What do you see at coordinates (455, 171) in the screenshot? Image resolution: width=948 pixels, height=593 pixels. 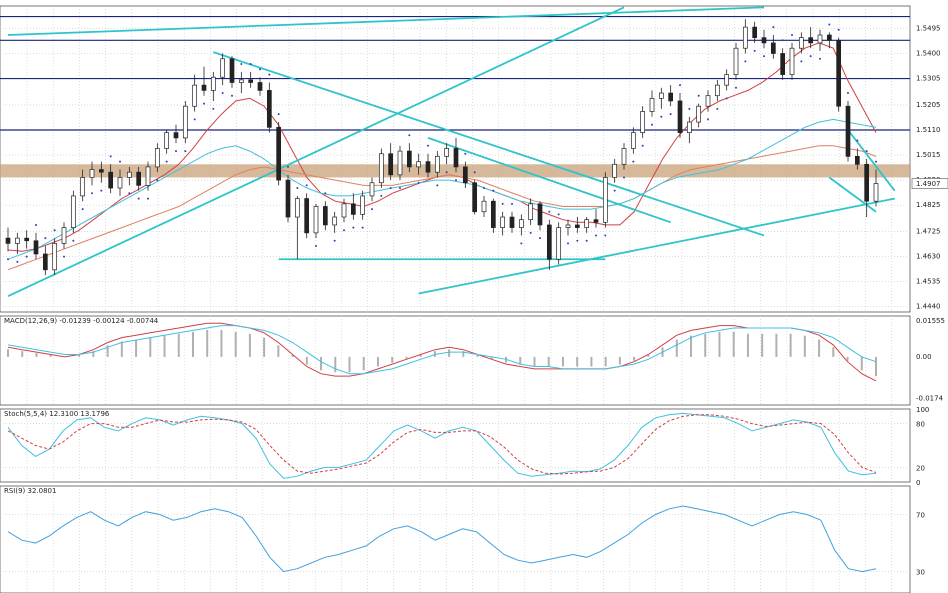 I see `support-band` at bounding box center [455, 171].